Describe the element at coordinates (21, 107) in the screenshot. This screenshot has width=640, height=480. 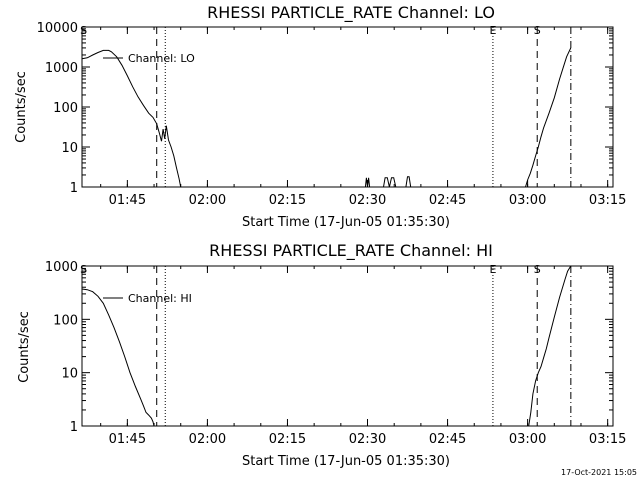
I see `lo-y-axis-label: Counts/sec` at that location.